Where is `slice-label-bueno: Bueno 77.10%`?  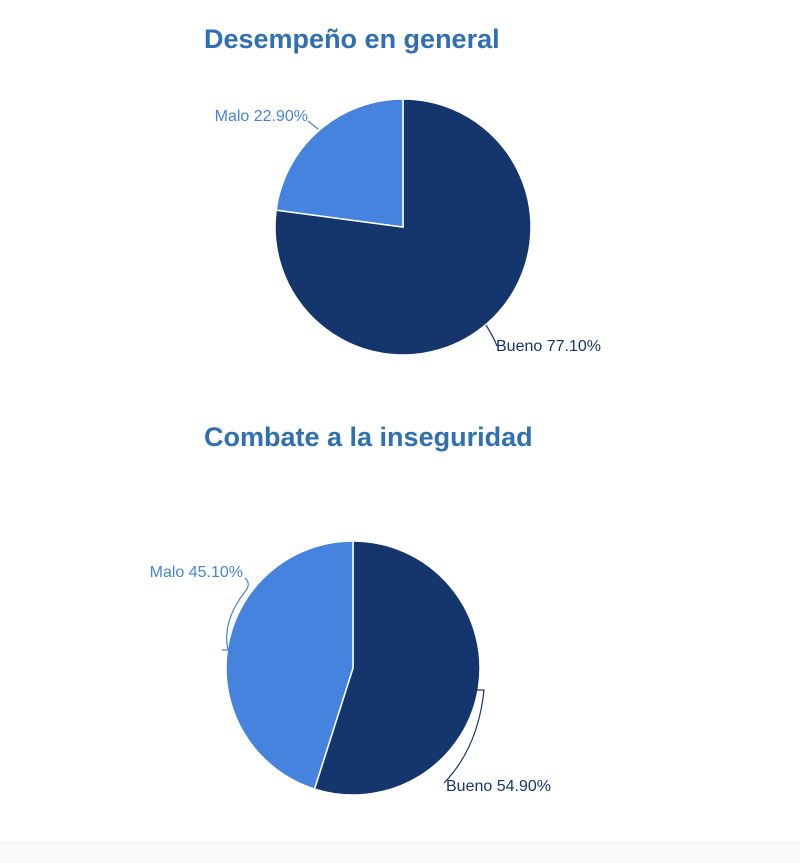 slice-label-bueno: Bueno 77.10% is located at coordinates (548, 346).